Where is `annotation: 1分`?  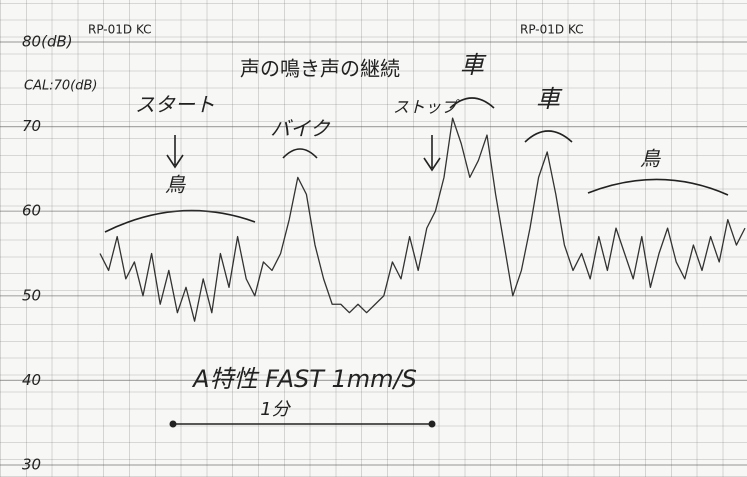
annotation: 1分 is located at coordinates (275, 409).